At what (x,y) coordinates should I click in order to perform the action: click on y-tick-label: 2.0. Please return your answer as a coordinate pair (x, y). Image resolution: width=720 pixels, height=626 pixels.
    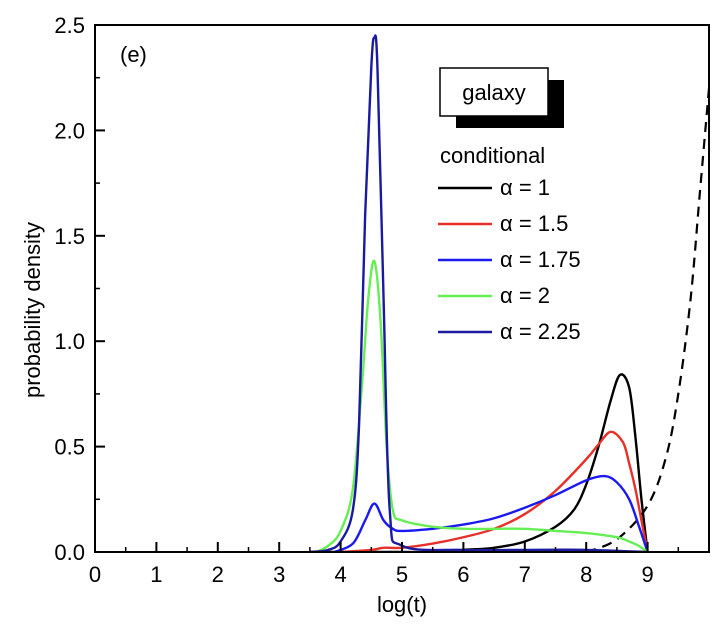
    Looking at the image, I should click on (69, 130).